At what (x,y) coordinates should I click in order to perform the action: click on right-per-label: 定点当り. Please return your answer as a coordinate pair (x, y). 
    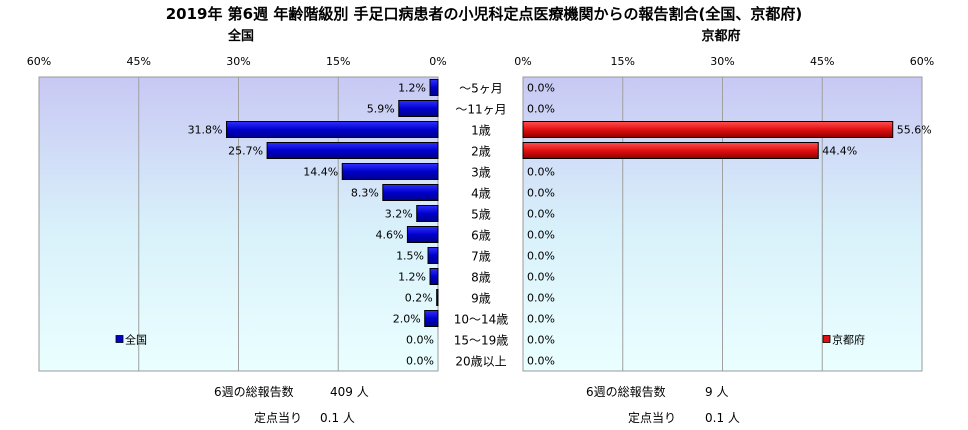
    Looking at the image, I should click on (652, 418).